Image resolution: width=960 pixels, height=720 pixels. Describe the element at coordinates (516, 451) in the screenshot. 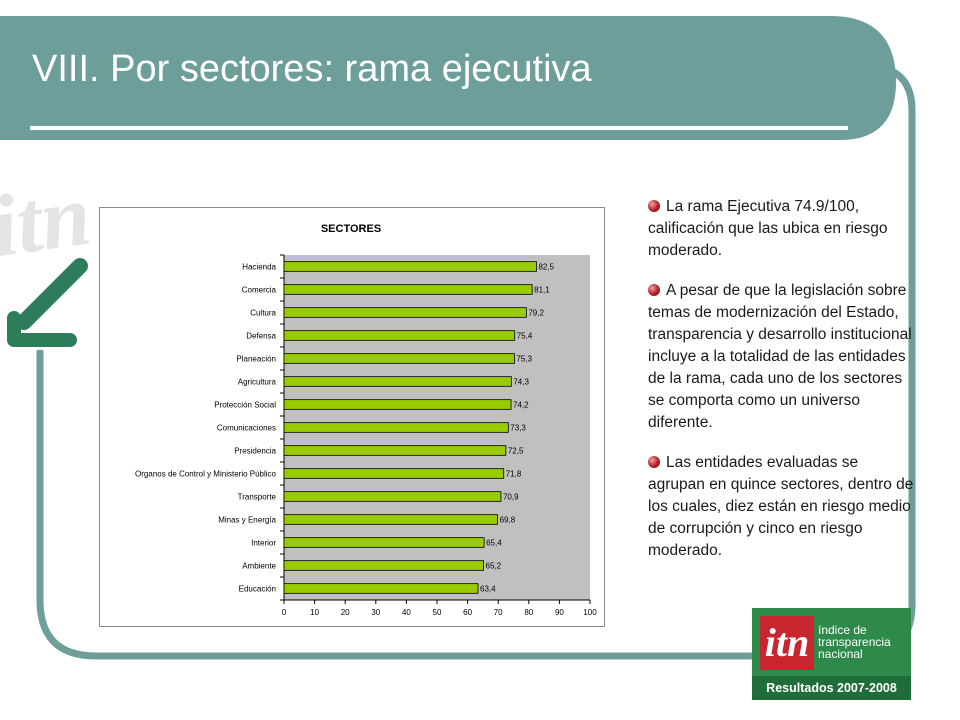

I see `data-label: 72,5` at that location.